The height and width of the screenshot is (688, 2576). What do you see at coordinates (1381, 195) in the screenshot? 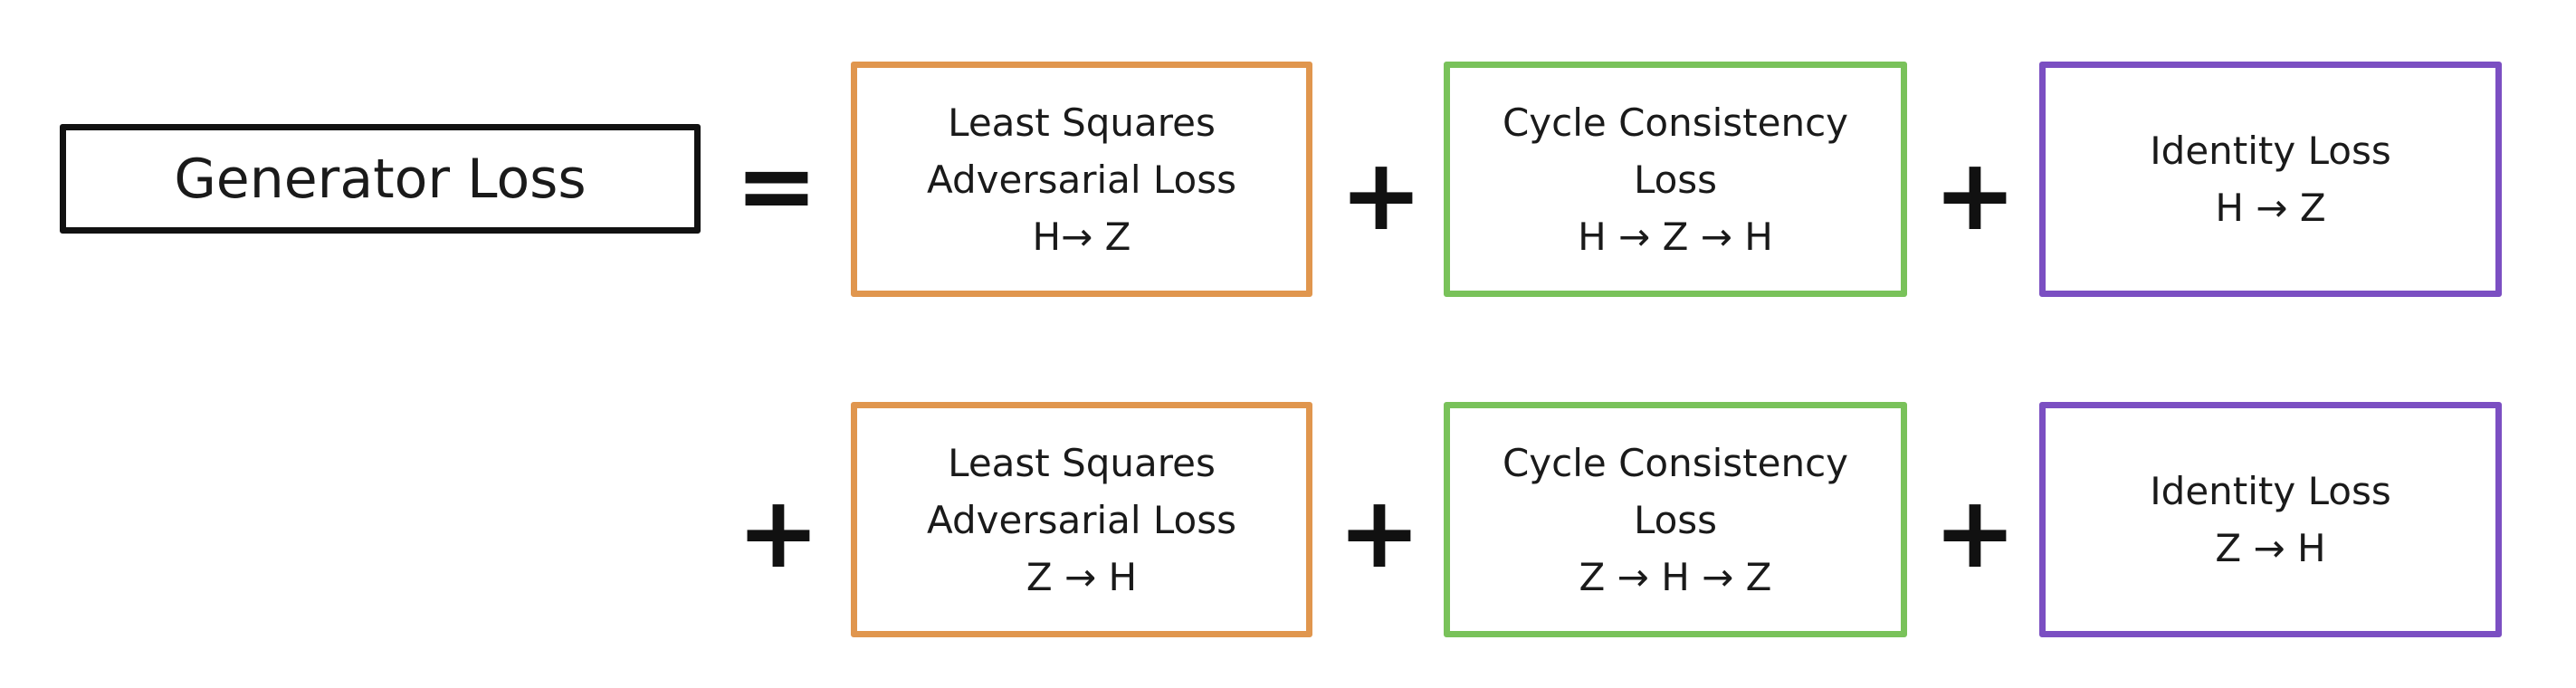
I see `plus-sign-row1-a: +` at bounding box center [1381, 195].